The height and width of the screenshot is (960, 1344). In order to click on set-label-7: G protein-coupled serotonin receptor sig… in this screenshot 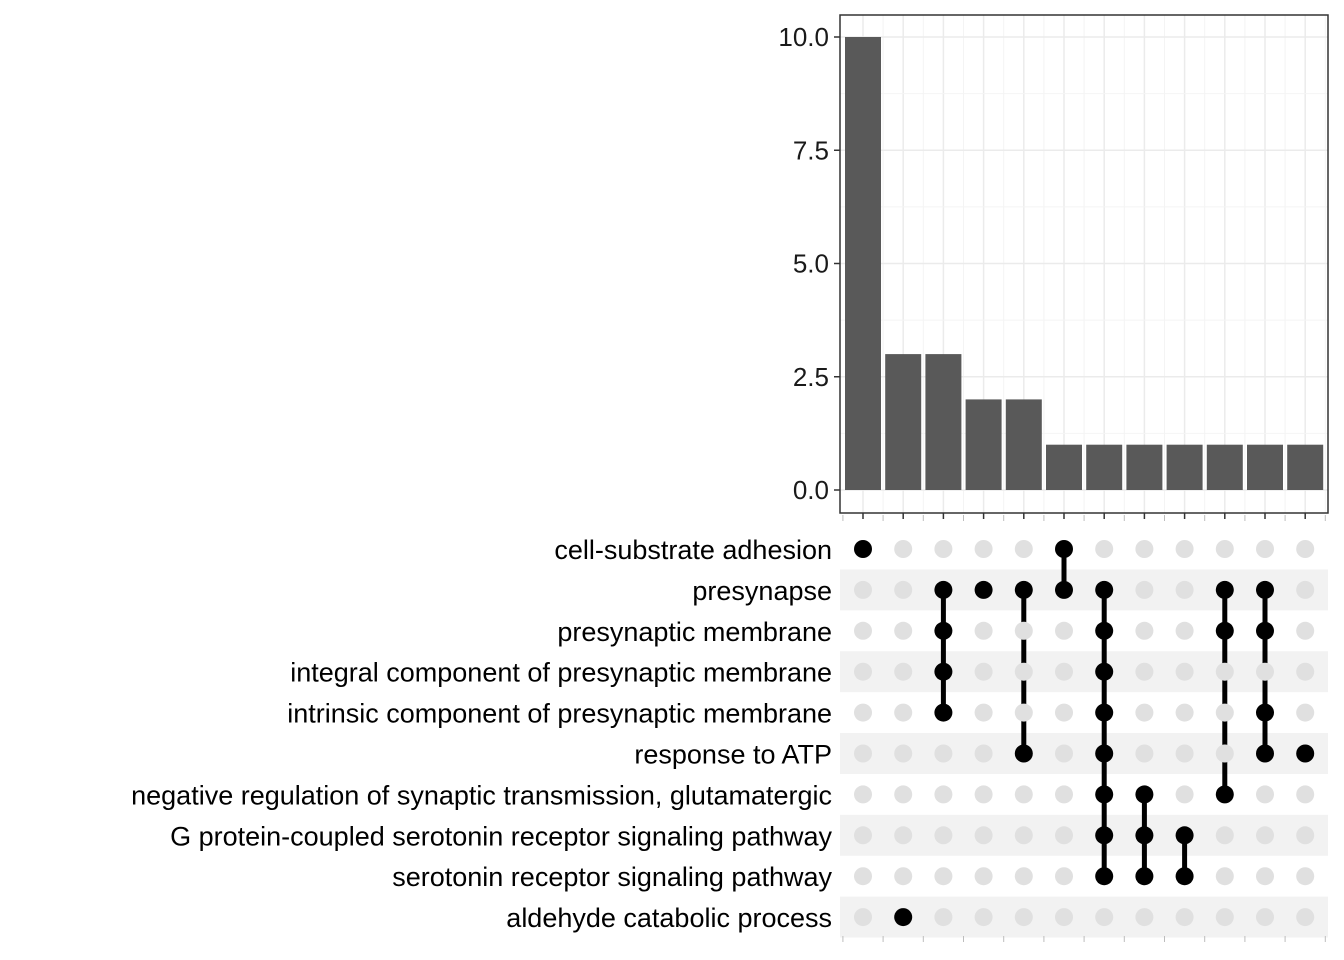, I will do `click(501, 836)`.